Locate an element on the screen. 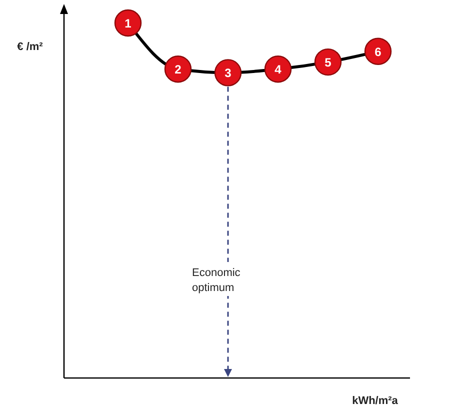  annotation: 6 is located at coordinates (378, 51).